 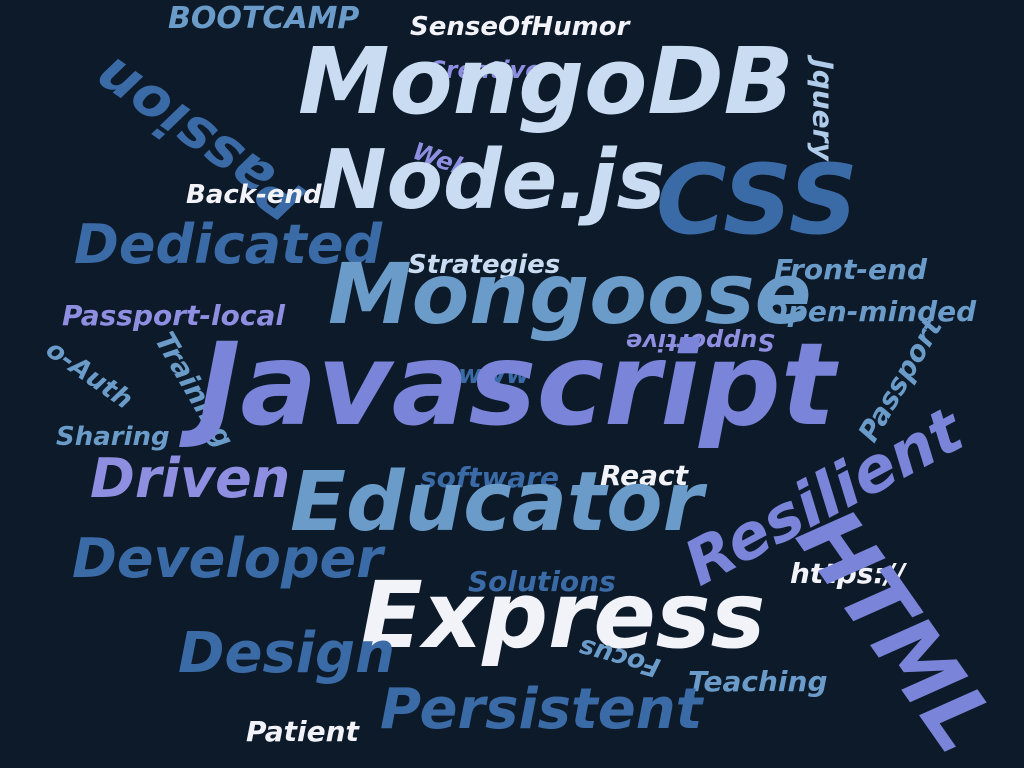 I want to click on word-senseofhumor: SenseOfHumor, so click(x=520, y=27).